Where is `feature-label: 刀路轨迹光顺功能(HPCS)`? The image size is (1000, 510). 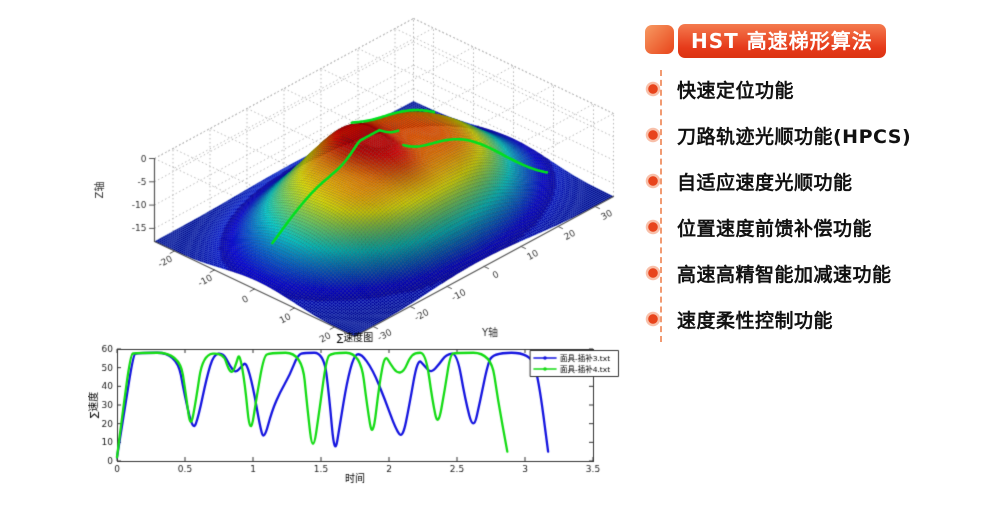 feature-label: 刀路轨迹光顺功能(HPCS) is located at coordinates (794, 136).